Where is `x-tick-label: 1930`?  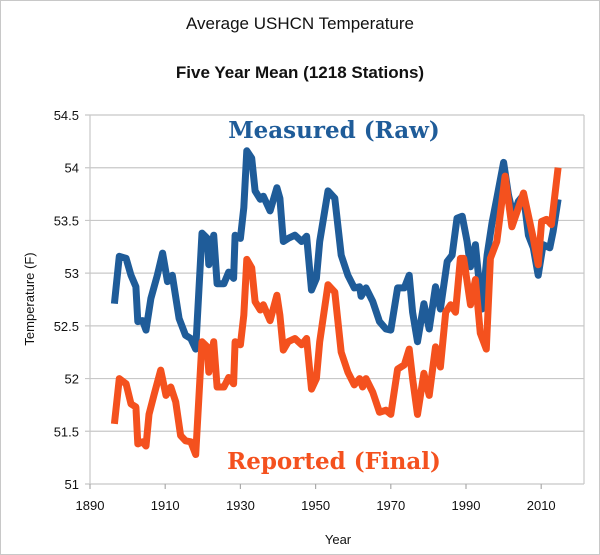 x-tick-label: 1930 is located at coordinates (240, 505).